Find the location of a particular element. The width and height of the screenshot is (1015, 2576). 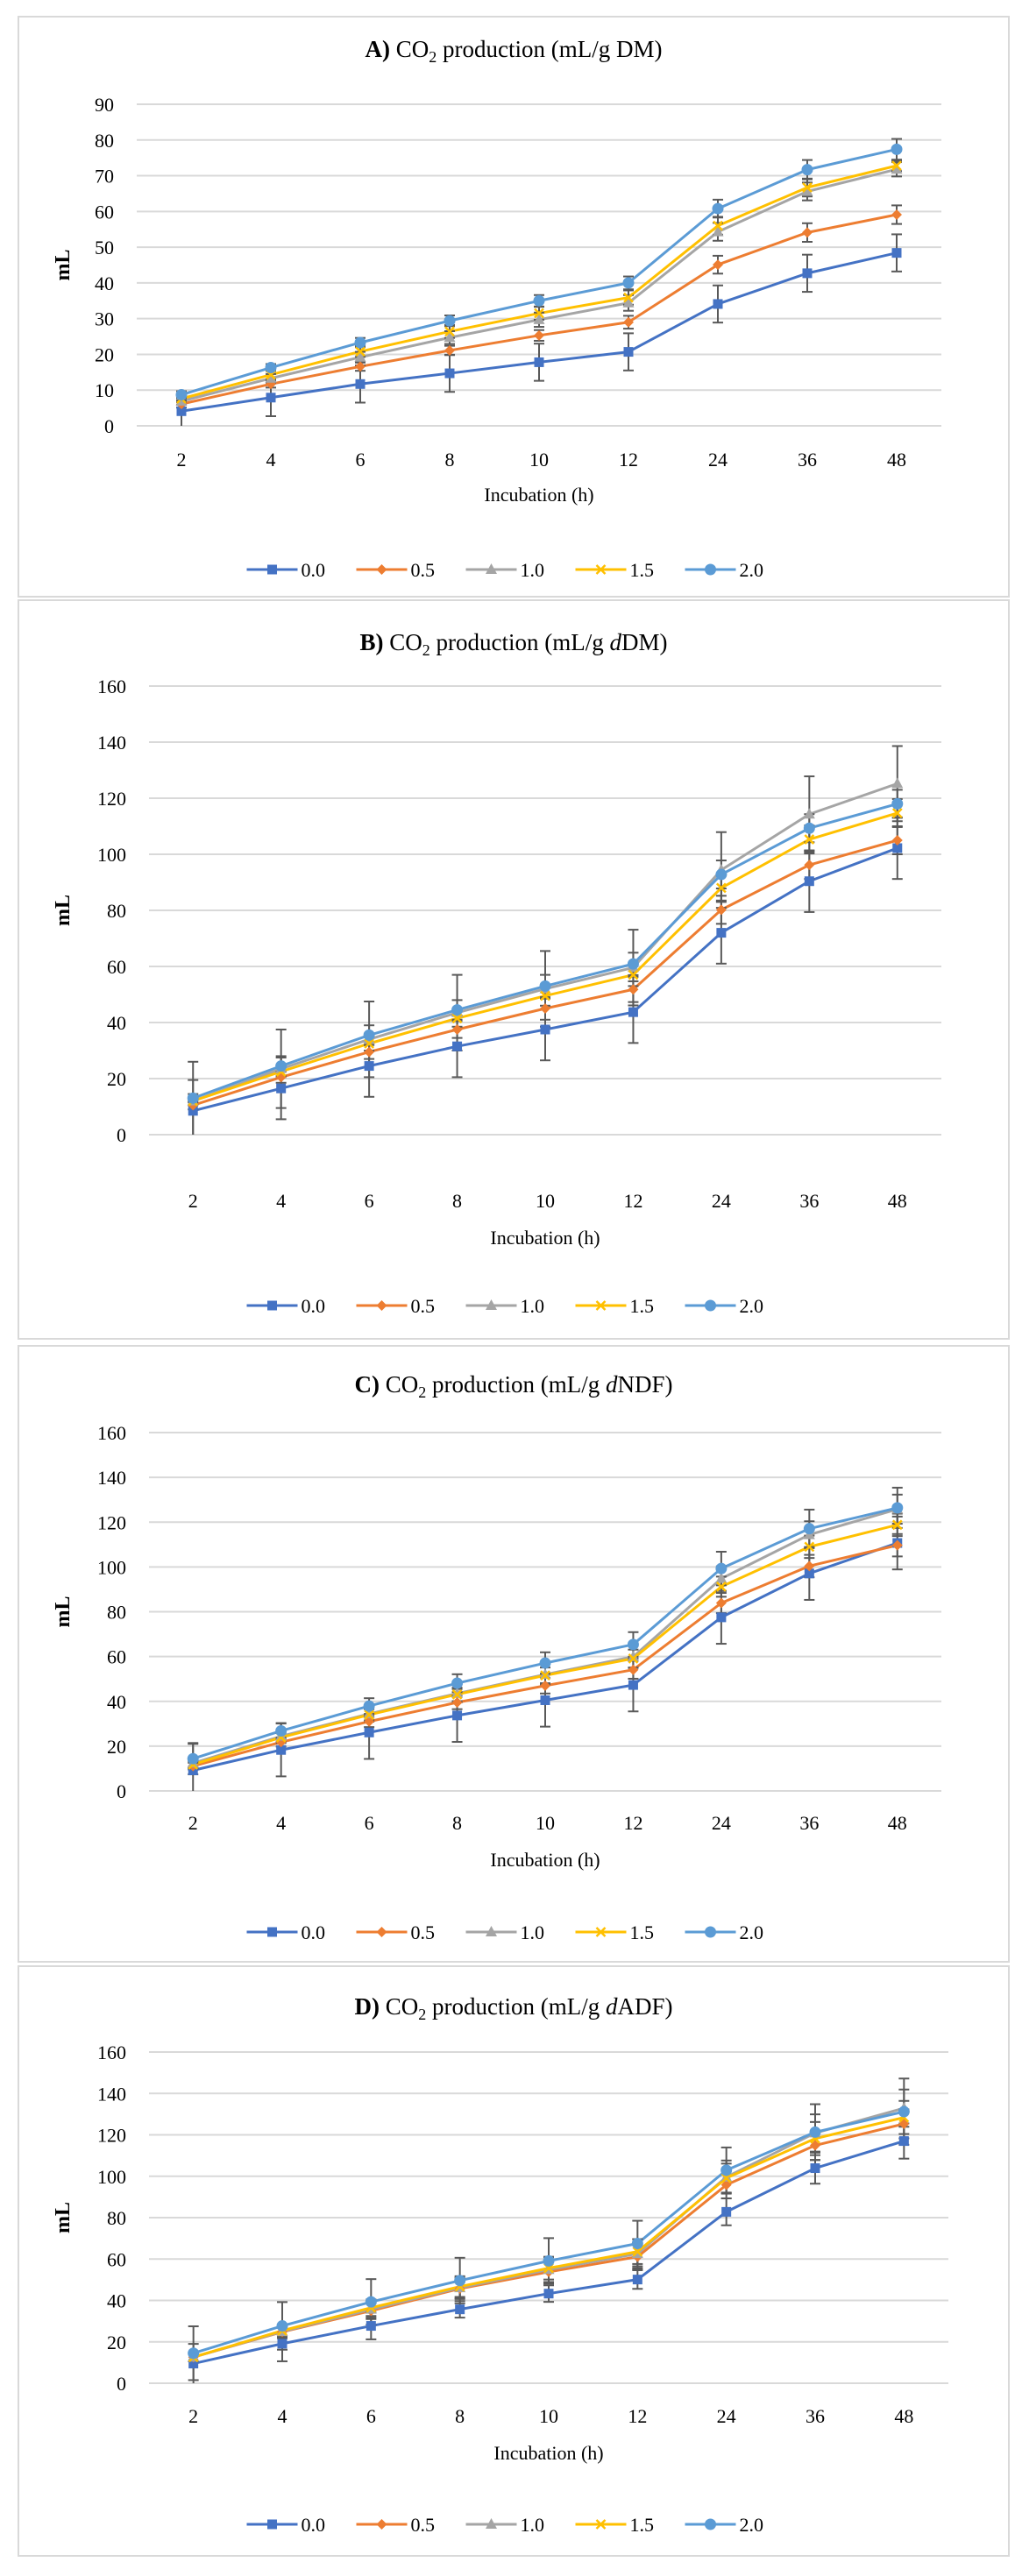

y-tick-label: 20 is located at coordinates (116, 1079).